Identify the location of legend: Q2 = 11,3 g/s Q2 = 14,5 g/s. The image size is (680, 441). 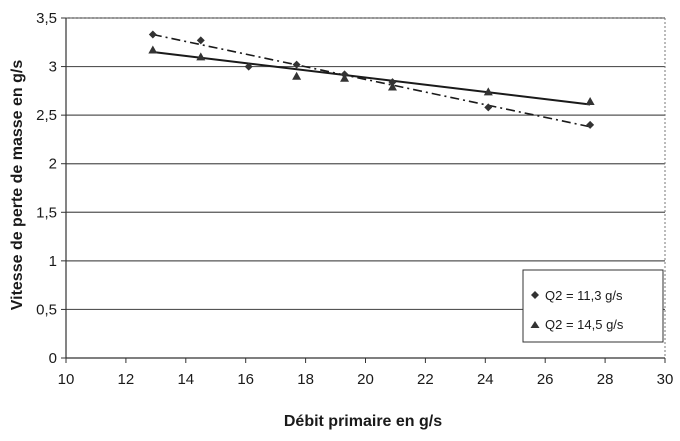
(593, 306).